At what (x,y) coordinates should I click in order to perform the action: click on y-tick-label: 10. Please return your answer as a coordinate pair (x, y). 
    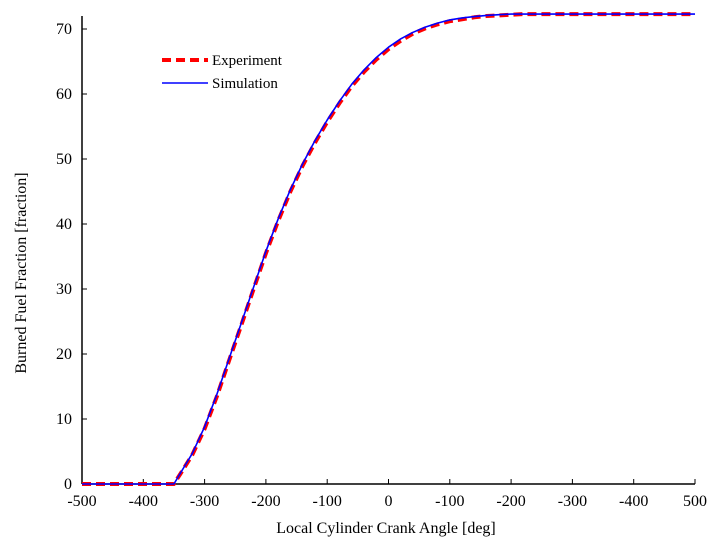
    Looking at the image, I should click on (64, 419).